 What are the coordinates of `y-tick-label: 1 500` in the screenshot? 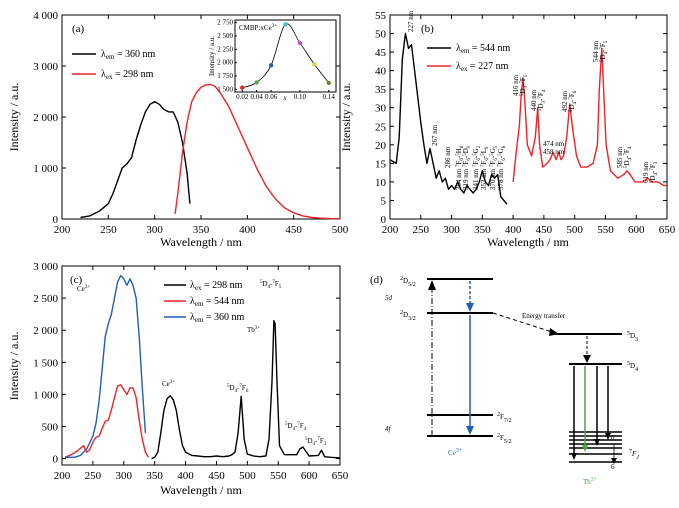 It's located at (45, 363).